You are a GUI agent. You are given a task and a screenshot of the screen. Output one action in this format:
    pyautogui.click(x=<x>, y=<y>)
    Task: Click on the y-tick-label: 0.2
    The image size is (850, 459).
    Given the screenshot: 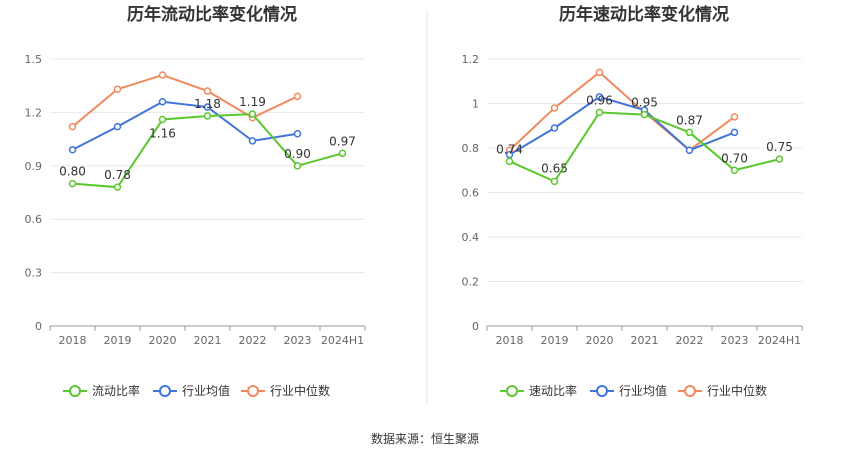 What is the action you would take?
    pyautogui.click(x=471, y=282)
    